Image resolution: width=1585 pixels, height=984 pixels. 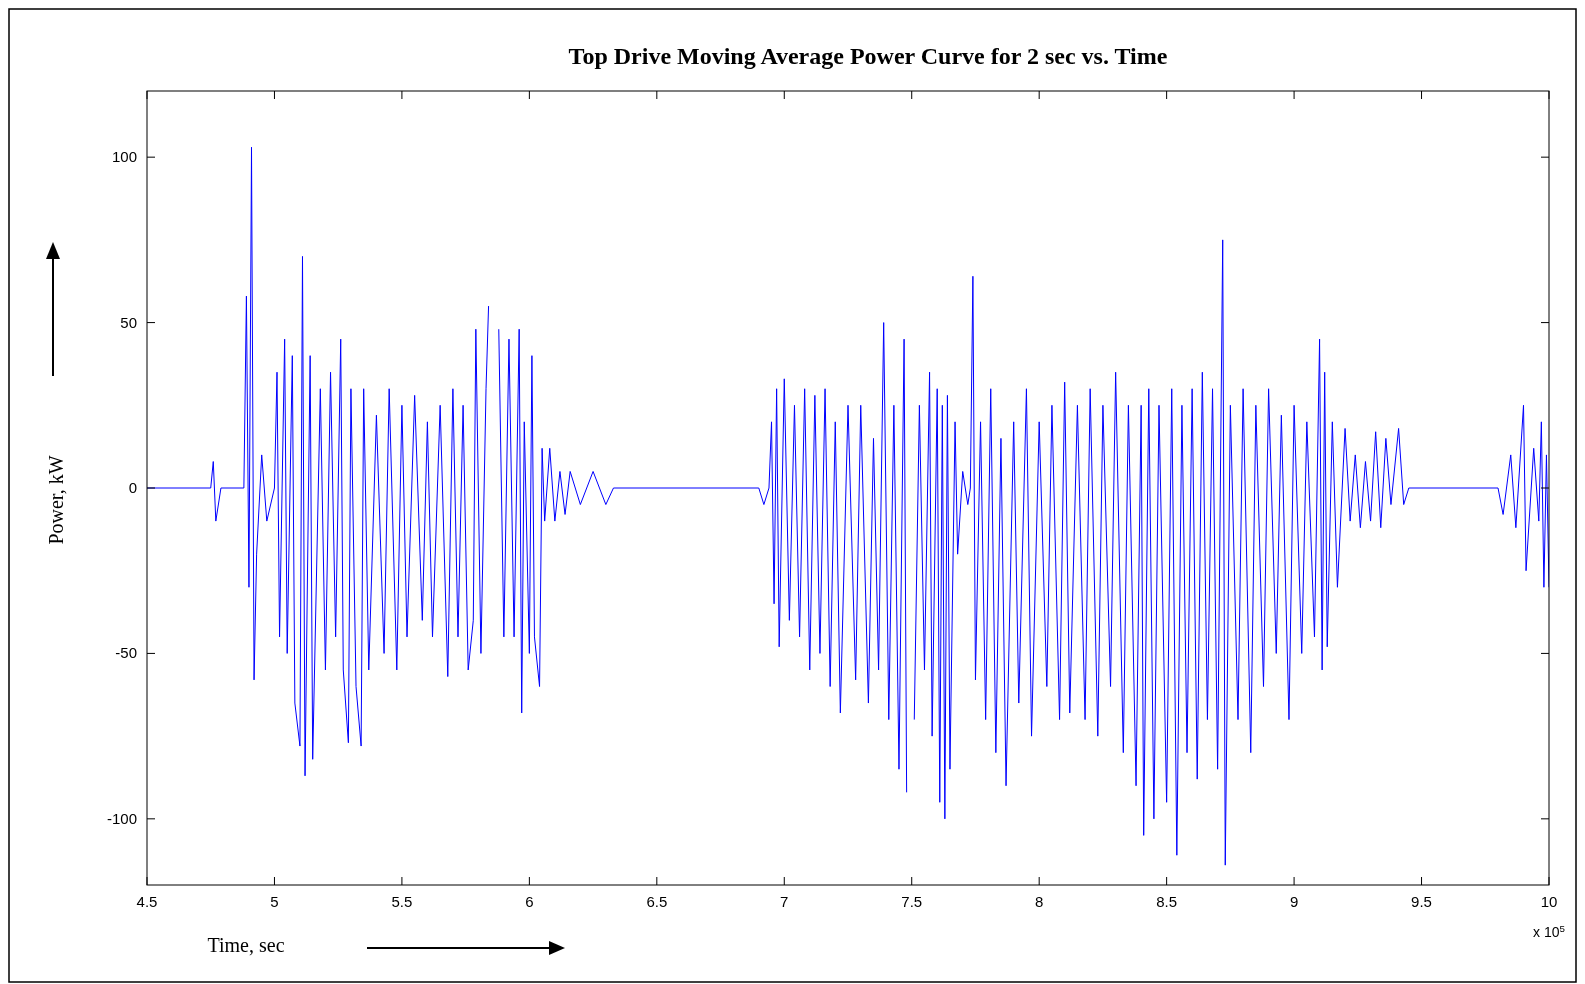 I want to click on y-tick-label: 50, so click(x=128, y=322).